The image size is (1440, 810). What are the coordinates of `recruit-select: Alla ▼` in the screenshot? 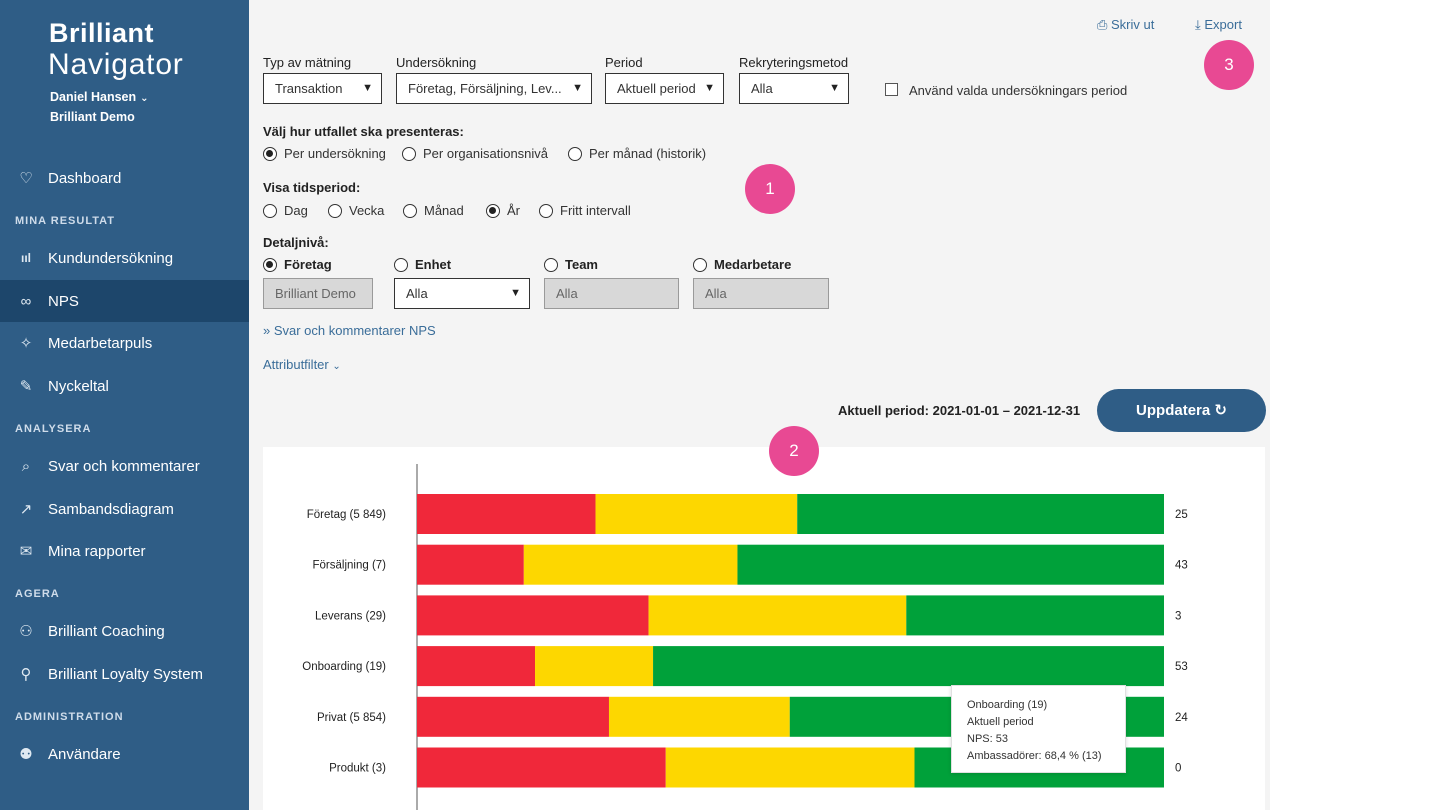 It's located at (794, 88).